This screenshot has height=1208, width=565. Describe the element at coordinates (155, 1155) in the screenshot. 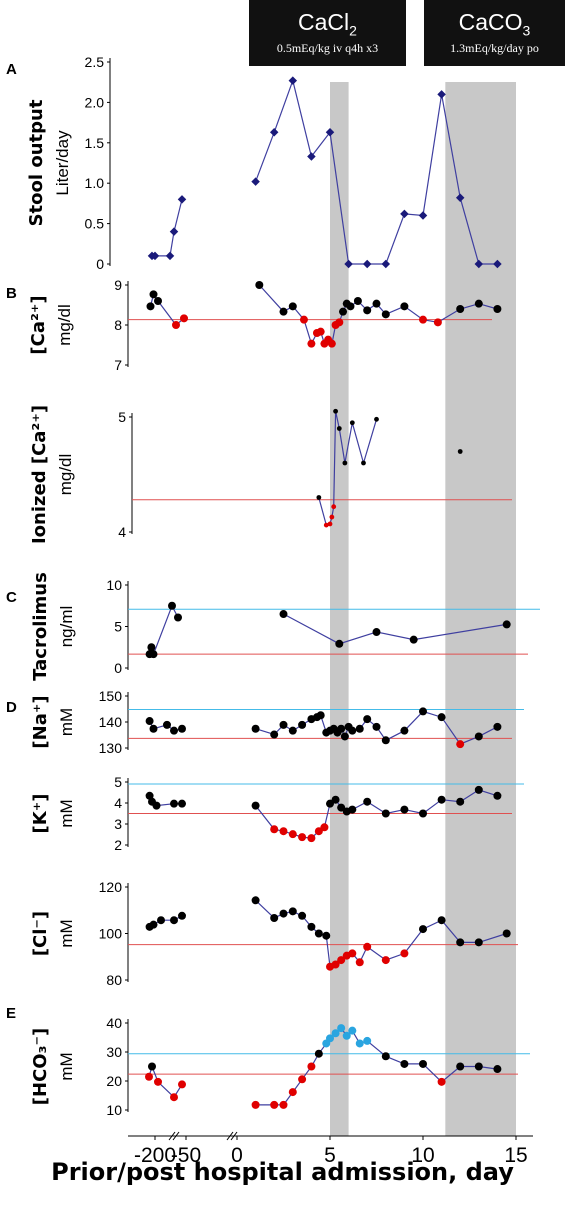

I see `x-tick-label: -200` at that location.